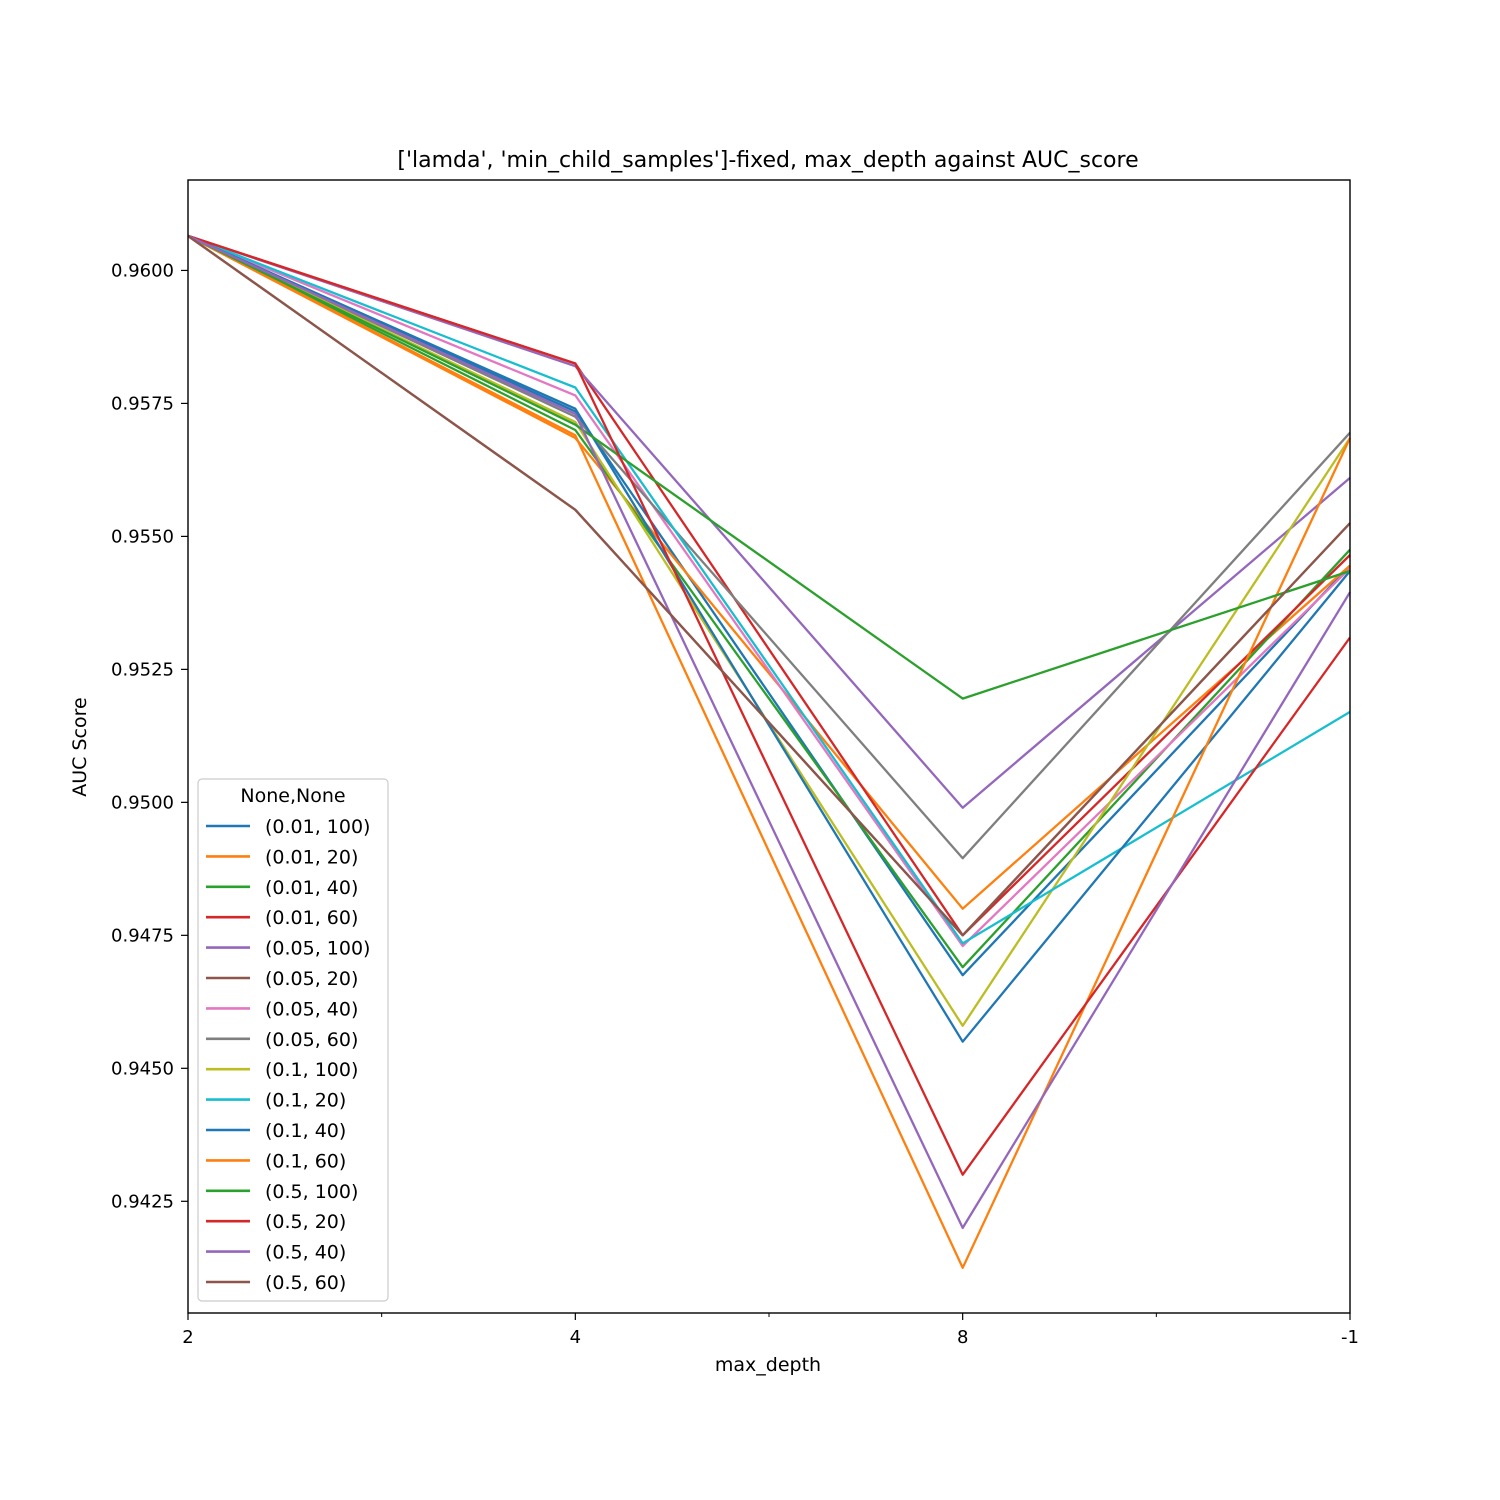 The image size is (1500, 1500). What do you see at coordinates (142, 1201) in the screenshot?
I see `y-tick-label: 0.9425` at bounding box center [142, 1201].